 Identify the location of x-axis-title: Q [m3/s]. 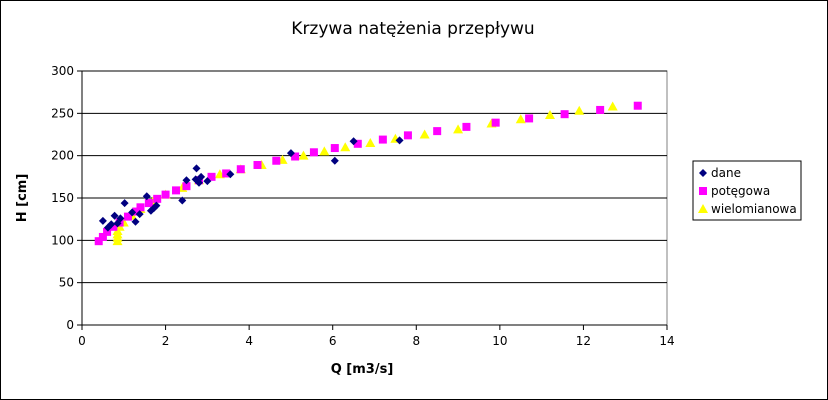
(362, 369).